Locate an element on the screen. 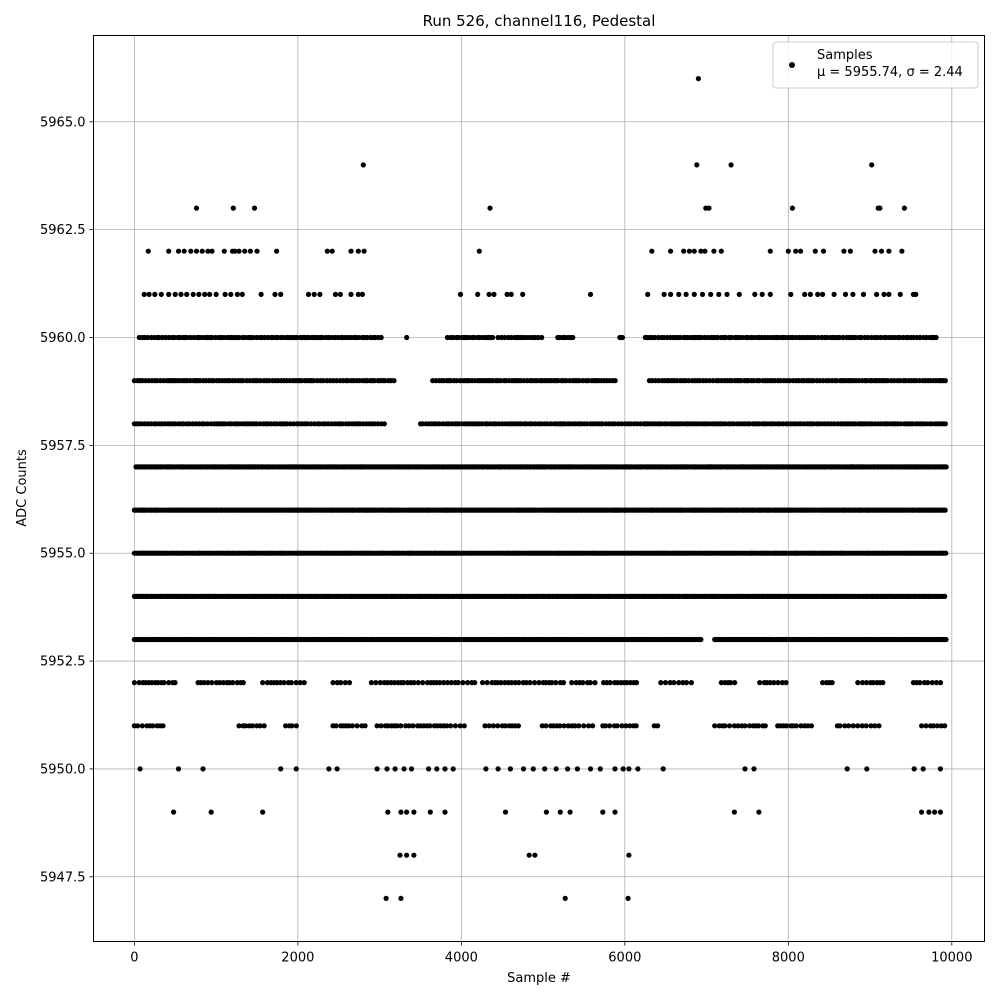 The height and width of the screenshot is (1000, 1000). legend-box is located at coordinates (875, 65).